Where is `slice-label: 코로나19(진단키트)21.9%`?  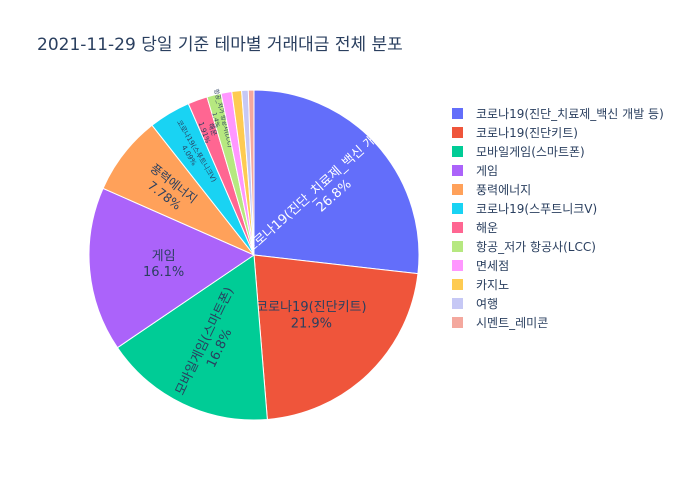 slice-label: 코로나19(진단키트)21.9% is located at coordinates (311, 315).